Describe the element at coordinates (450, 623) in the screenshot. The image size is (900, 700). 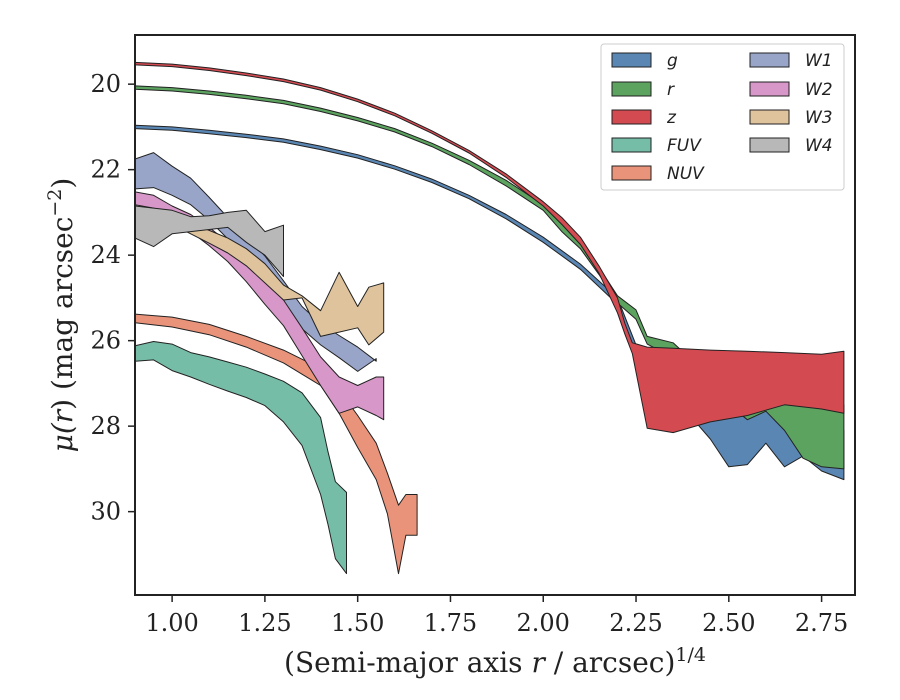
I see `x-tick-label: 1.75` at that location.